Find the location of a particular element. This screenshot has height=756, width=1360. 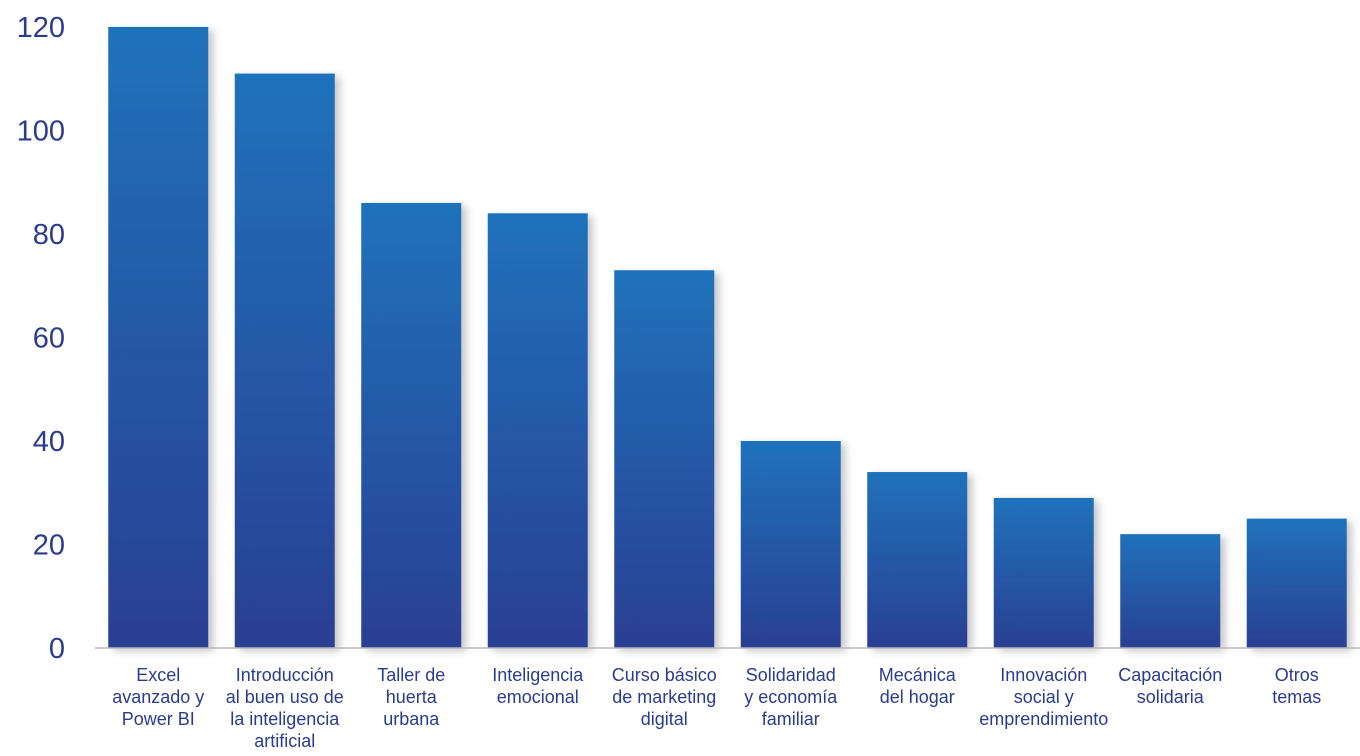

y-tick-label: 40 is located at coordinates (49, 442).